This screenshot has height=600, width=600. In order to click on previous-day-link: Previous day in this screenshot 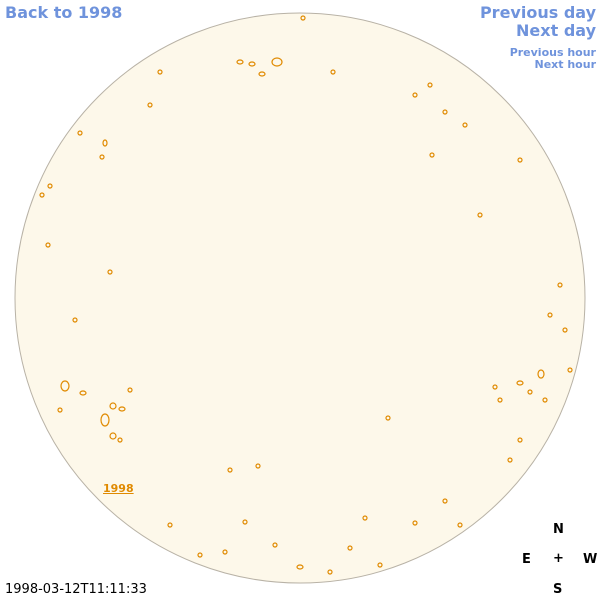, I will do `click(537, 12)`.